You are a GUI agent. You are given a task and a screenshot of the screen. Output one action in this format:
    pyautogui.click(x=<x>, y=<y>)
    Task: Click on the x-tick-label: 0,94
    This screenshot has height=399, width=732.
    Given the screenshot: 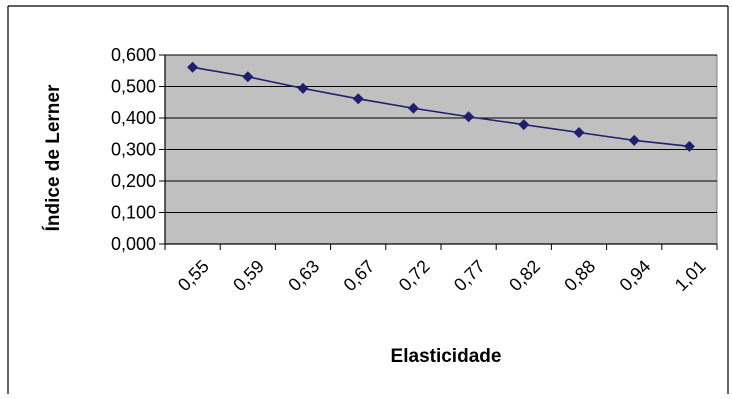 What is the action you would take?
    pyautogui.click(x=635, y=275)
    